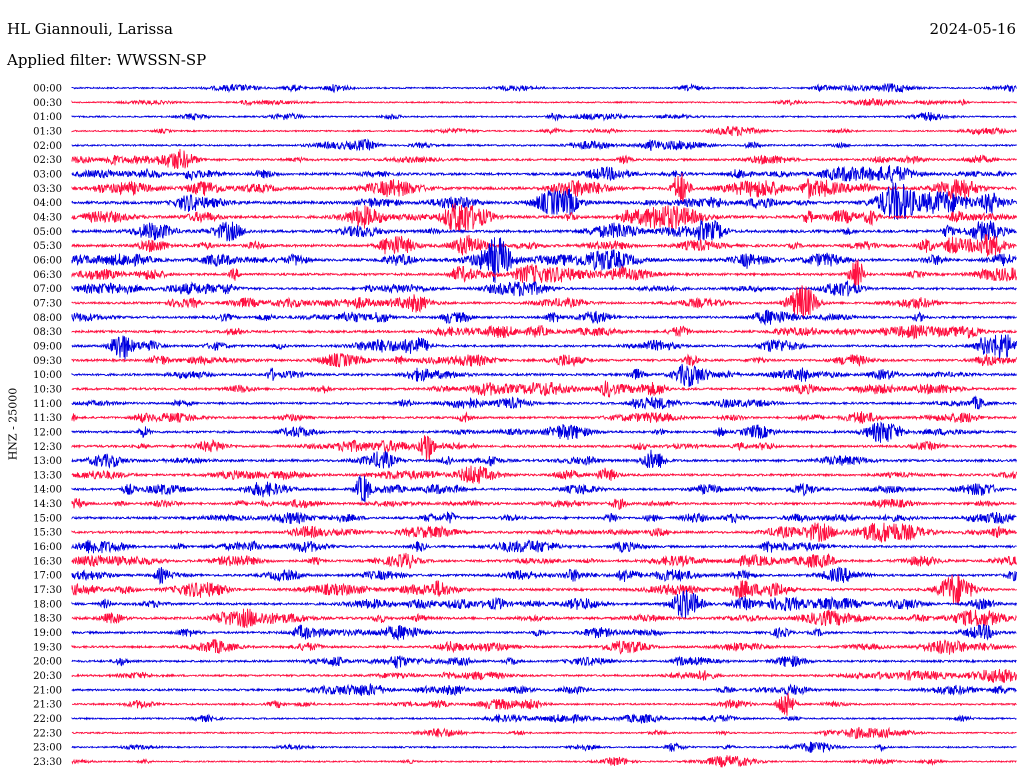 The image size is (1024, 780). I want to click on row-time-label: 19:00, so click(47, 633).